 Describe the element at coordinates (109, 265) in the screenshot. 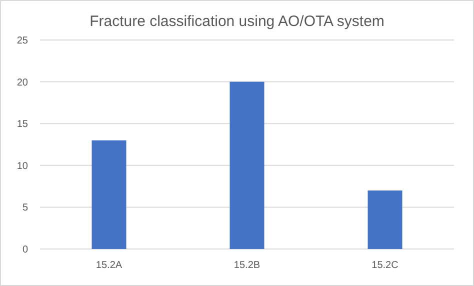

I see `x-tick-label: 15.2A` at that location.